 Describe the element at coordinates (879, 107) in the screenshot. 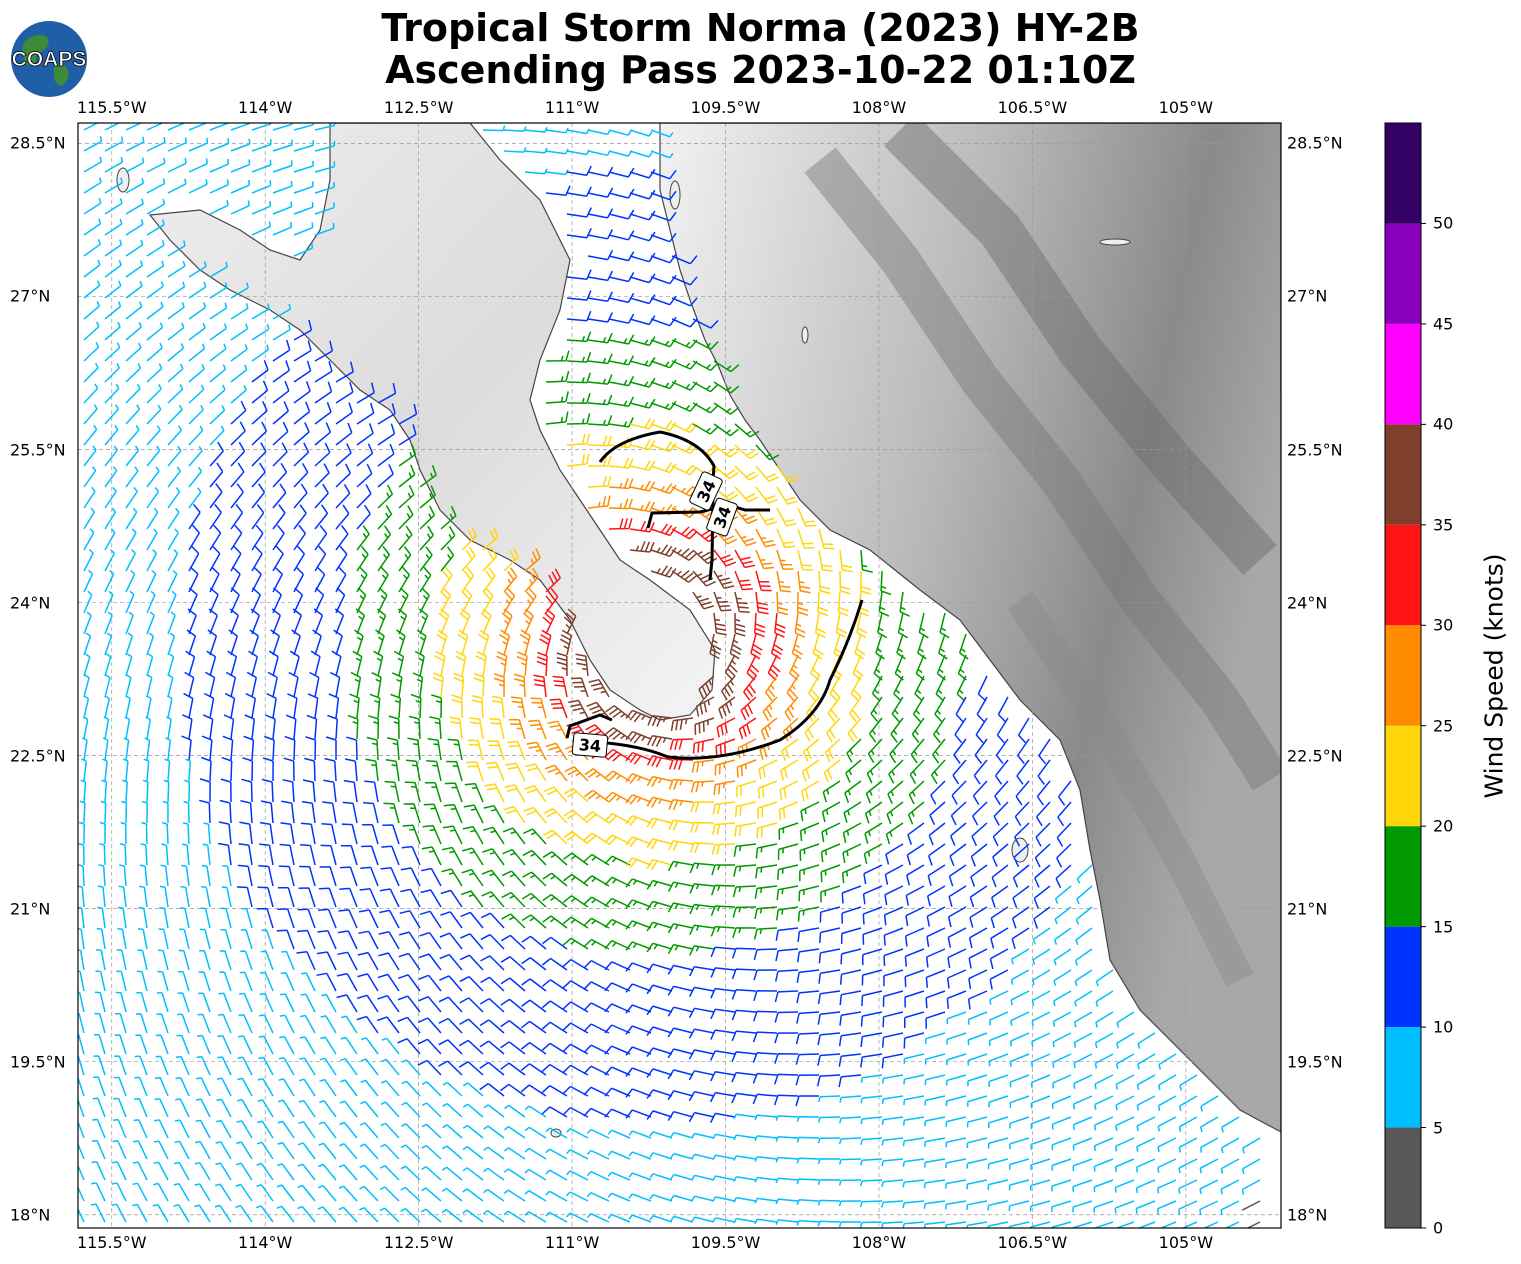

I see `longitude-label: 108°W` at that location.